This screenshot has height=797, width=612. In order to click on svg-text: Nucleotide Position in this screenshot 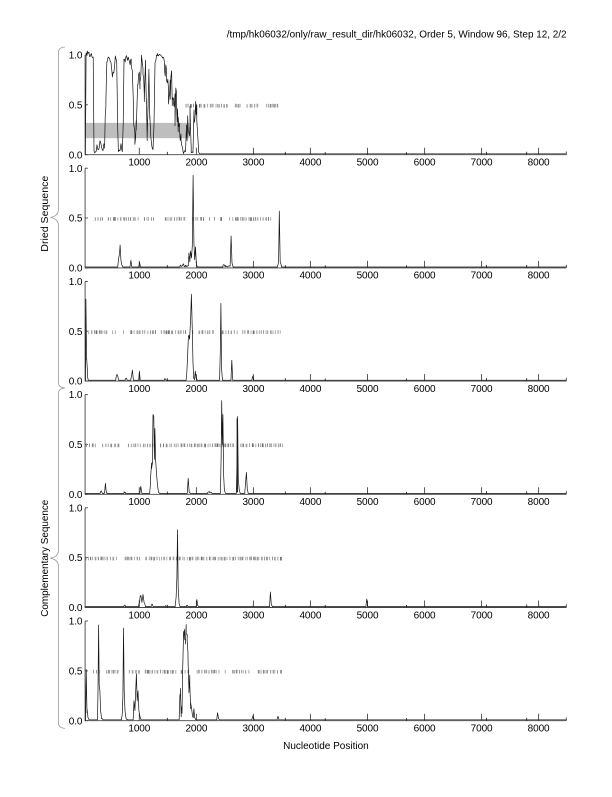, I will do `click(326, 746)`.